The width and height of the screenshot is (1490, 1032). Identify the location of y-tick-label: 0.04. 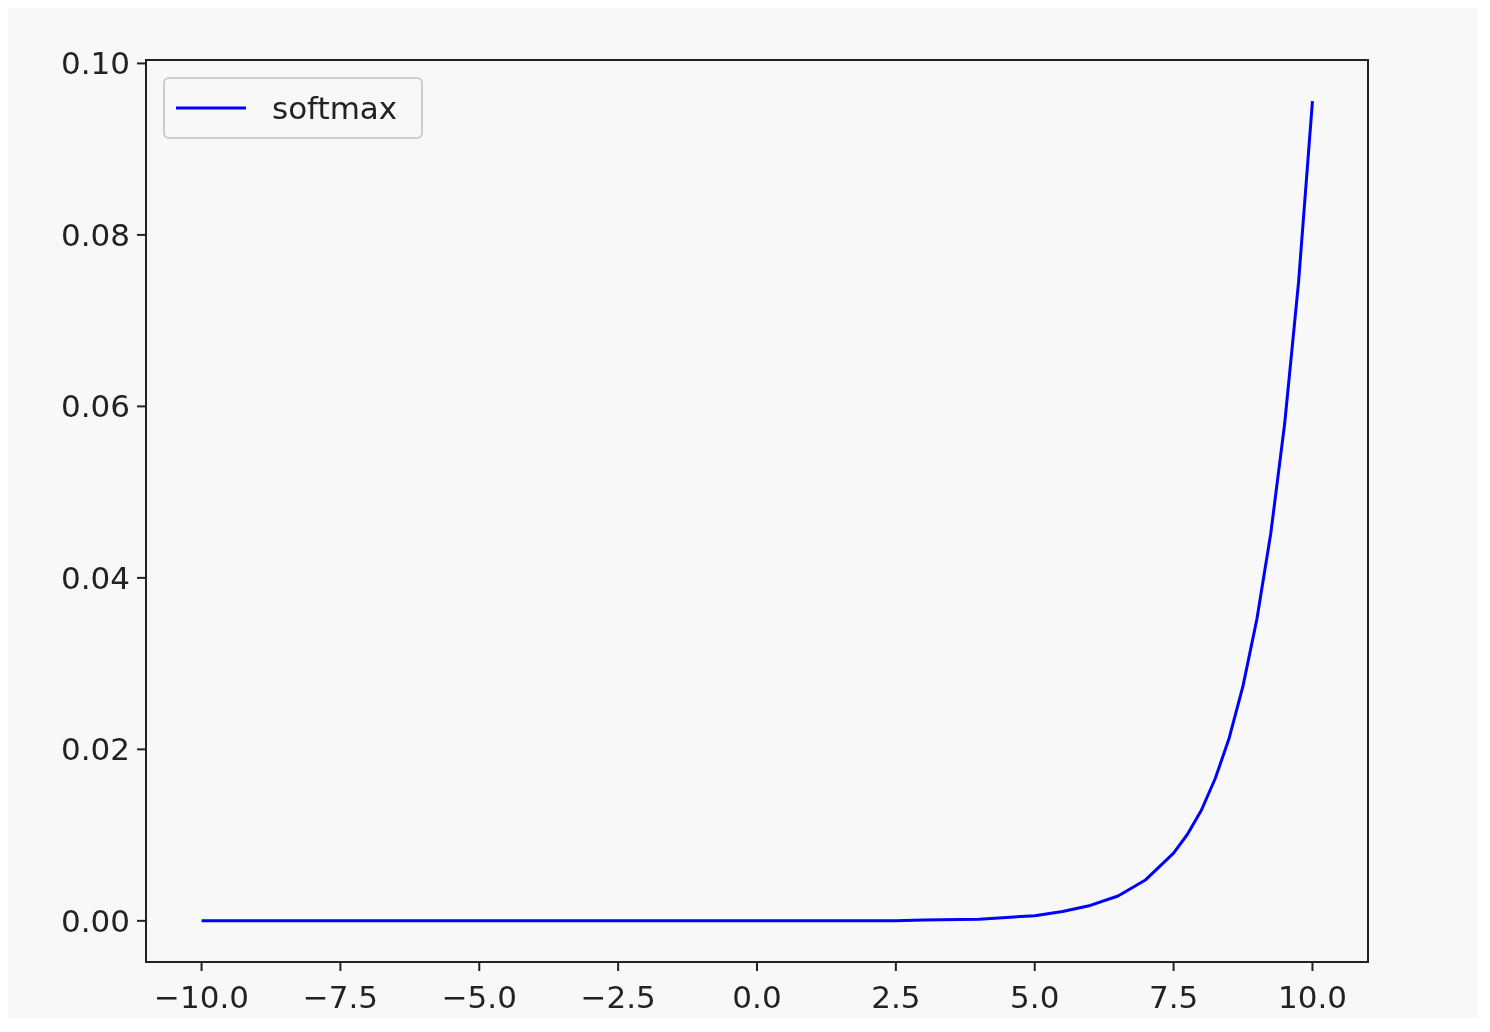
(95, 577).